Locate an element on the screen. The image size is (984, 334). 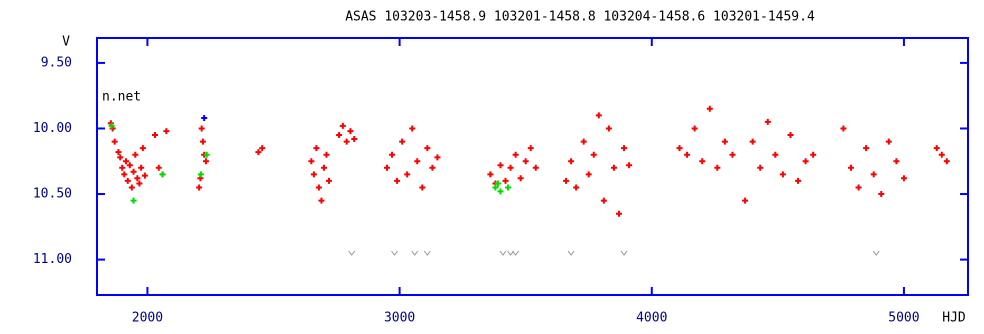
x-tick-label: 5000 is located at coordinates (903, 318).